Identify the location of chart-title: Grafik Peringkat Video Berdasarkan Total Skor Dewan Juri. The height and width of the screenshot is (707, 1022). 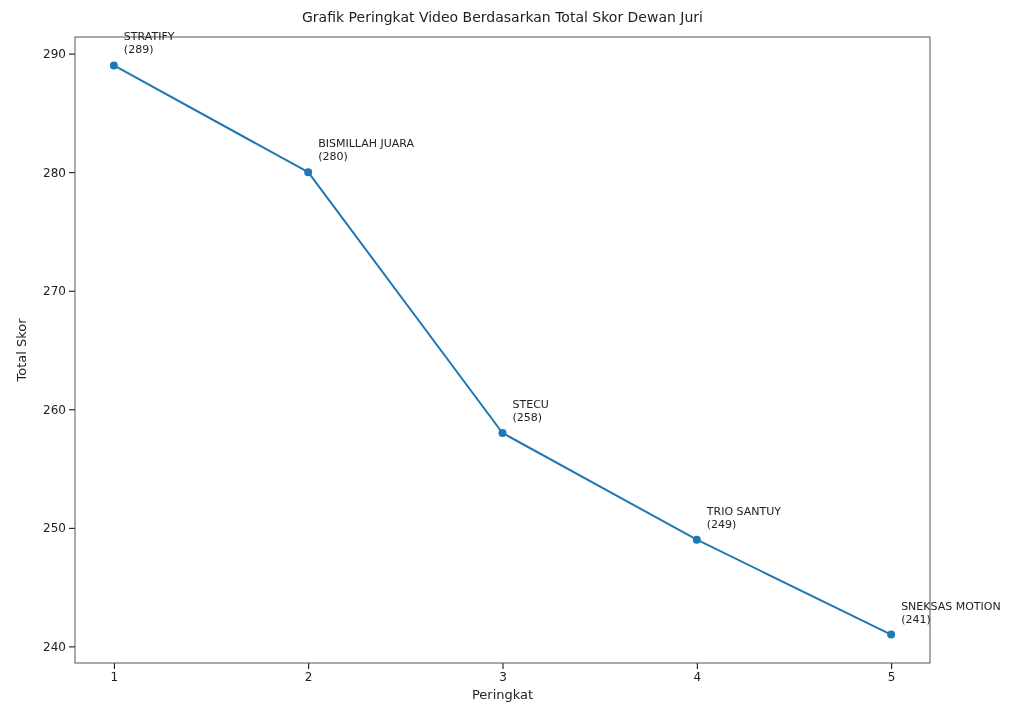
(502, 17).